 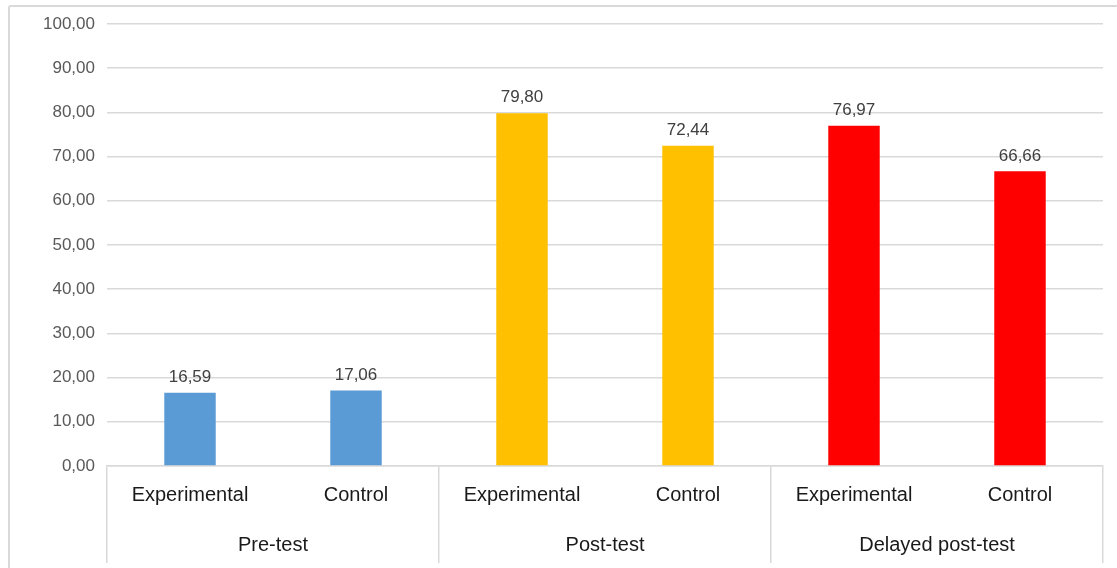 What do you see at coordinates (356, 493) in the screenshot?
I see `series-label: Control` at bounding box center [356, 493].